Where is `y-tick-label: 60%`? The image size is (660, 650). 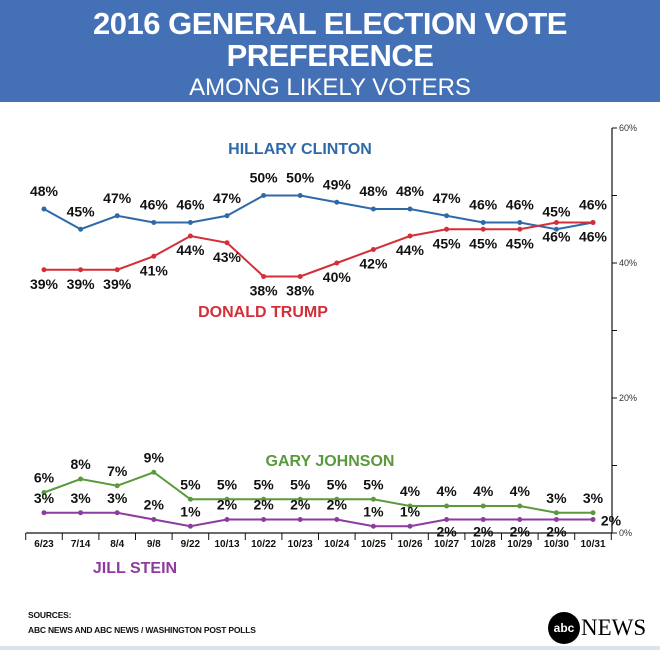
y-tick-label: 60% is located at coordinates (628, 128).